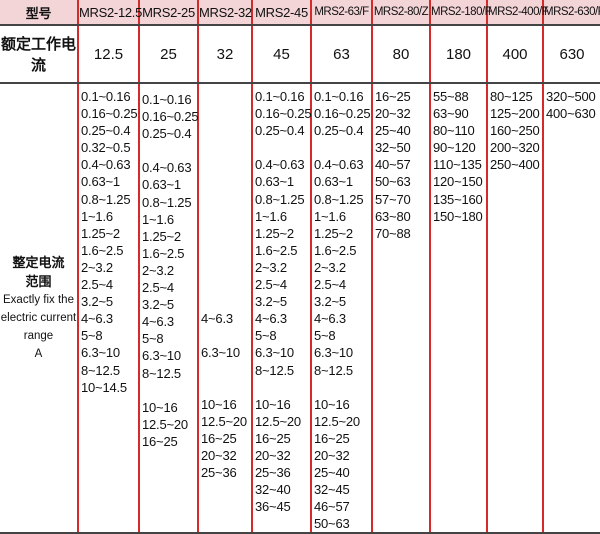  I want to click on rated-current-value: 12.5, so click(108, 54).